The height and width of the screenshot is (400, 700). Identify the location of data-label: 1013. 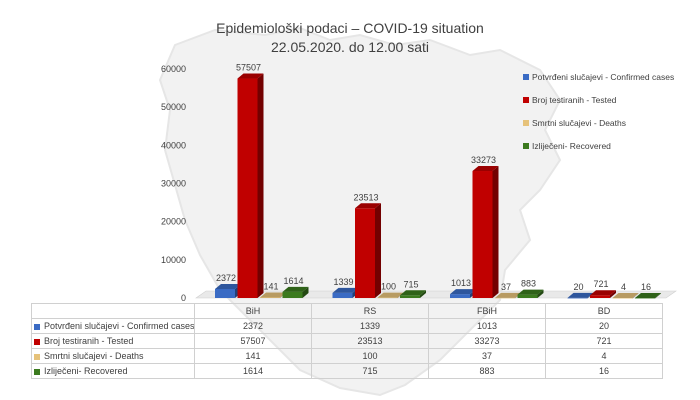
(461, 283).